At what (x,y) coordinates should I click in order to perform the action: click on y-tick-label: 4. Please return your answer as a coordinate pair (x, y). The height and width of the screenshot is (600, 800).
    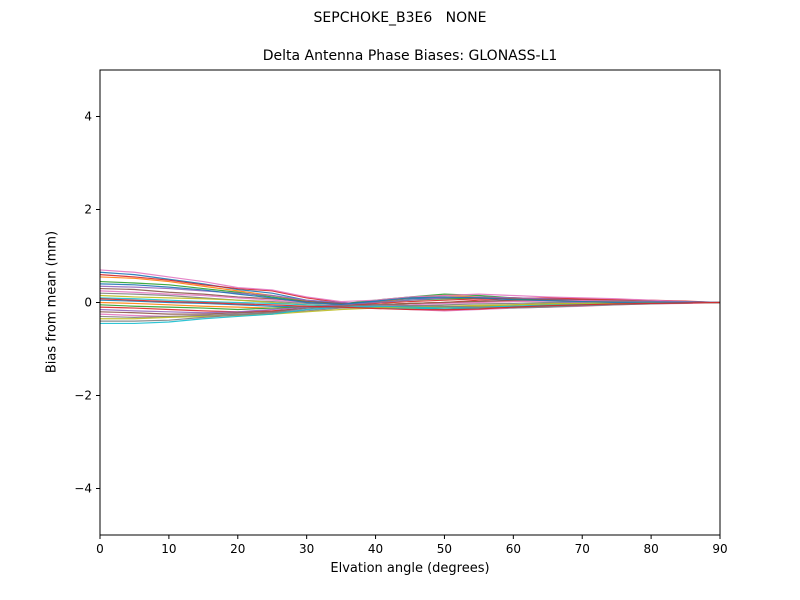
    Looking at the image, I should click on (88, 117).